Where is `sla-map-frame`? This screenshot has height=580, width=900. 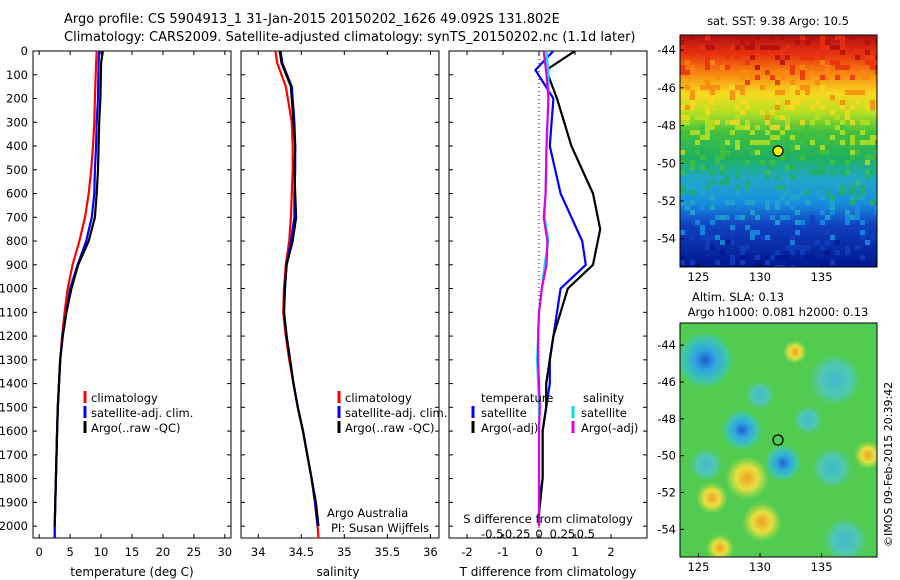
sla-map-frame is located at coordinates (778, 440).